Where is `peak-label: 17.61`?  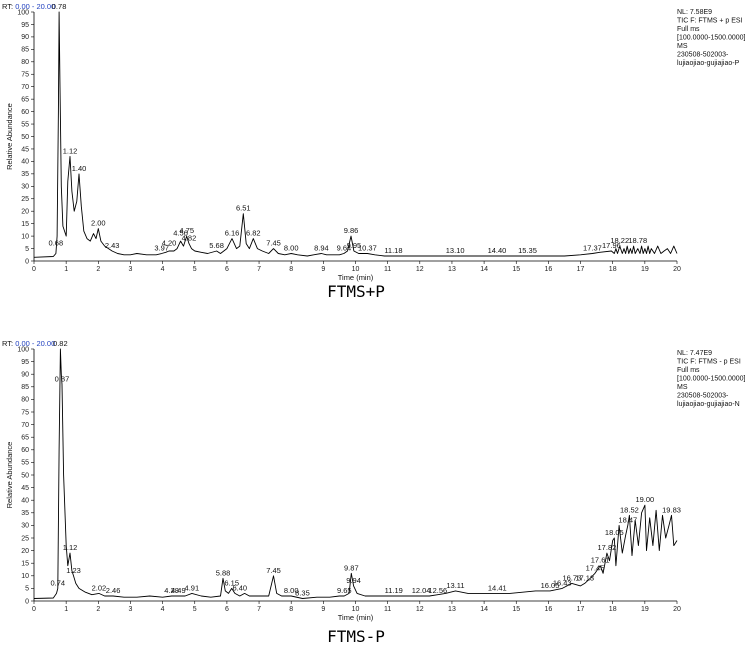 peak-label: 17.61 is located at coordinates (600, 560).